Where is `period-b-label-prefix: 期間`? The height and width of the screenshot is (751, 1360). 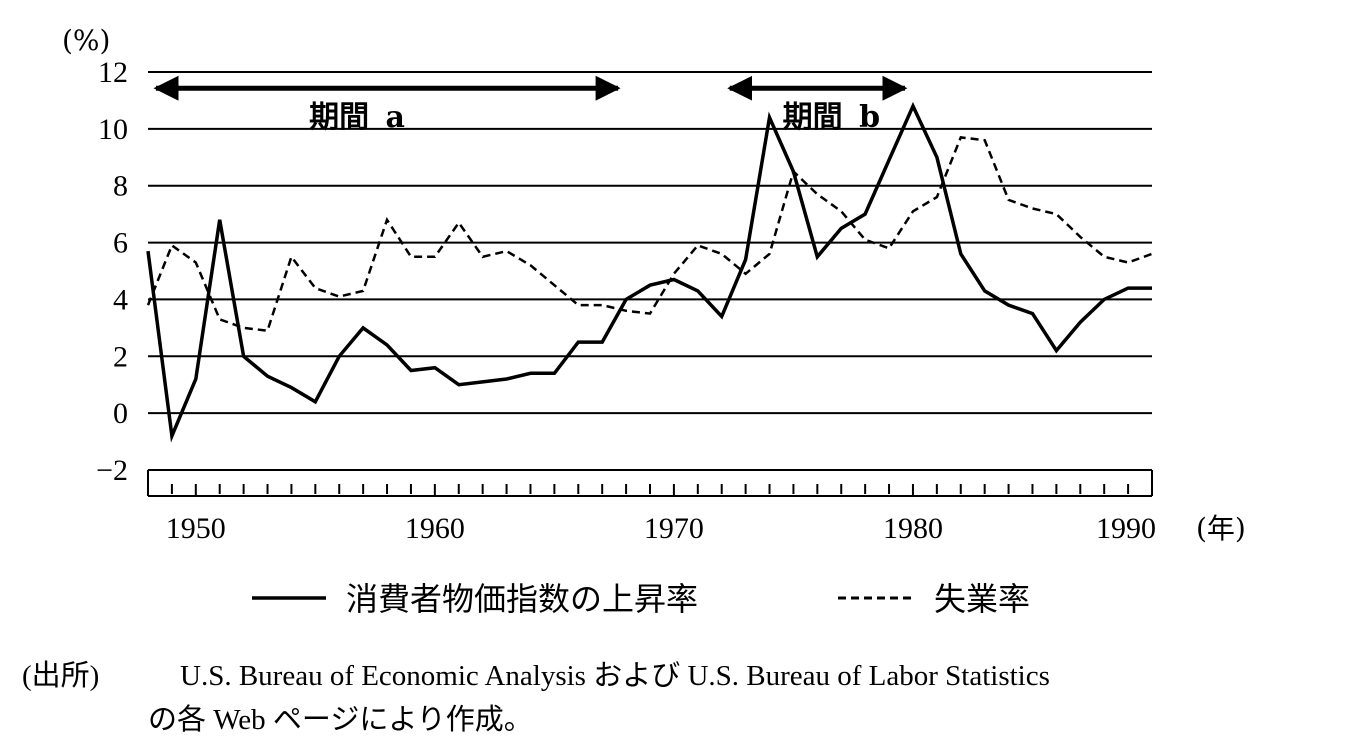
period-b-label-prefix: 期間 is located at coordinates (813, 117).